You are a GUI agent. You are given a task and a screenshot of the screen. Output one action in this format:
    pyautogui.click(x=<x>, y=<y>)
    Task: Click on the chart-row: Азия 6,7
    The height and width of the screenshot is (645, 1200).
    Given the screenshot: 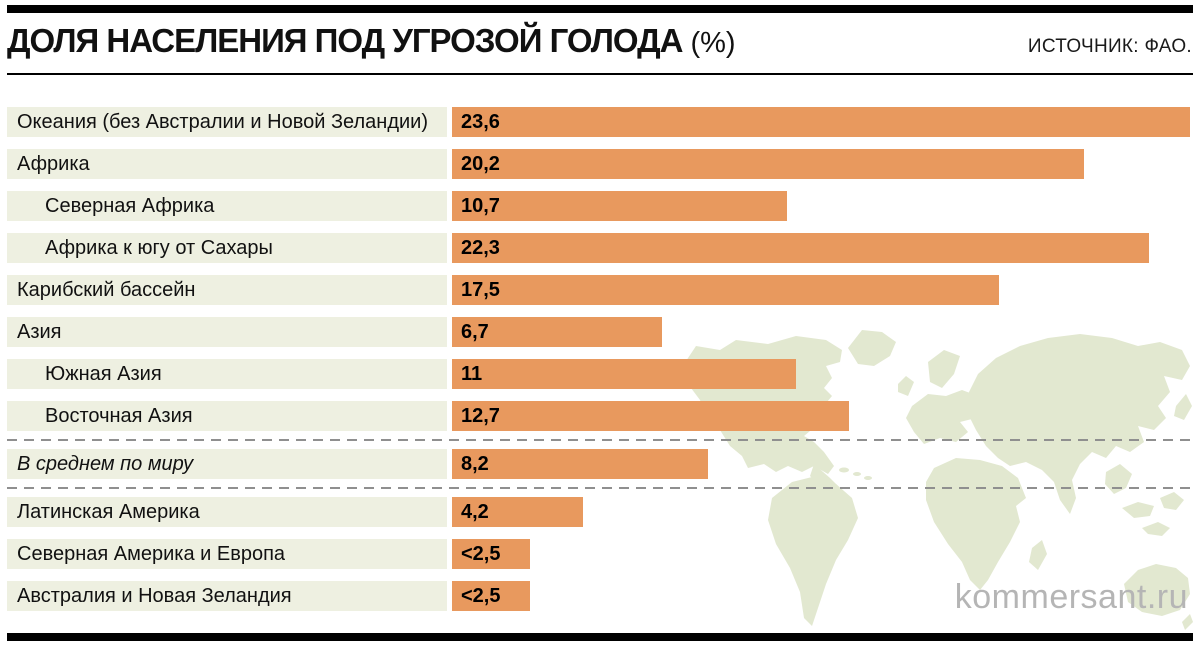 What is the action you would take?
    pyautogui.click(x=600, y=332)
    